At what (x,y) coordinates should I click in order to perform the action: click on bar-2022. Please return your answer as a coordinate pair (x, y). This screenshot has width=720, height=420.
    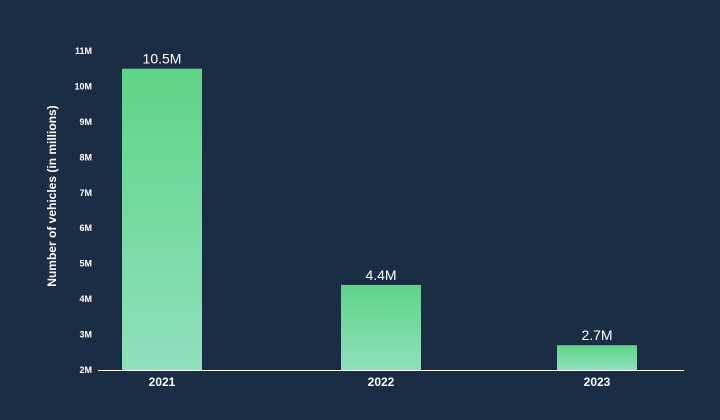
    Looking at the image, I should click on (381, 327).